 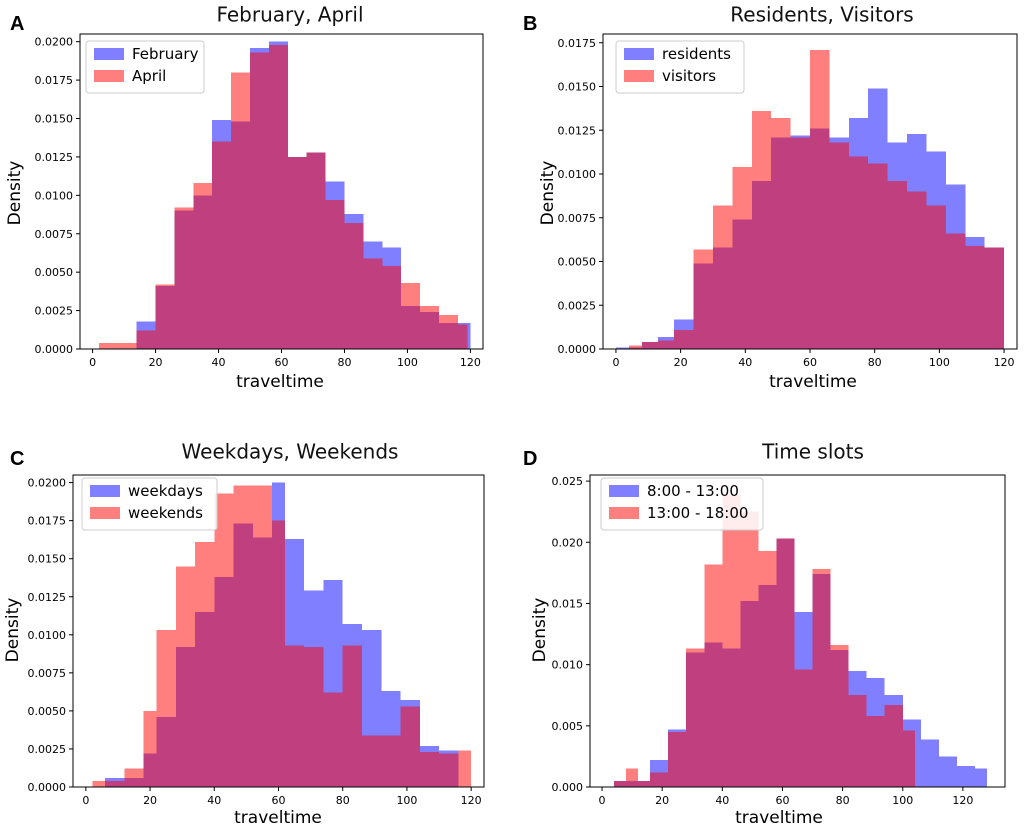 What do you see at coordinates (568, 665) in the screenshot?
I see `y-tick-label: 0.010` at bounding box center [568, 665].